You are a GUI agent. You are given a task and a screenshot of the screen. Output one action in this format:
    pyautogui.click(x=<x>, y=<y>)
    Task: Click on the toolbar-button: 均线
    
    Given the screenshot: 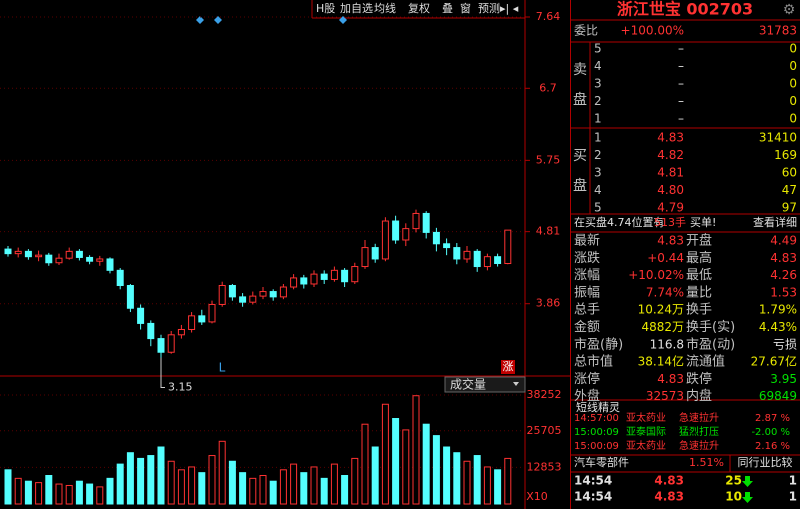 What is the action you would take?
    pyautogui.click(x=385, y=8)
    